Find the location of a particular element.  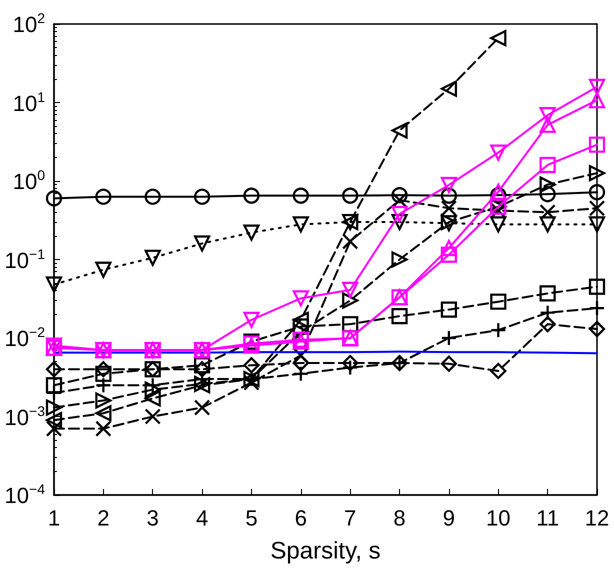

x-tick-label: 12 is located at coordinates (597, 518).